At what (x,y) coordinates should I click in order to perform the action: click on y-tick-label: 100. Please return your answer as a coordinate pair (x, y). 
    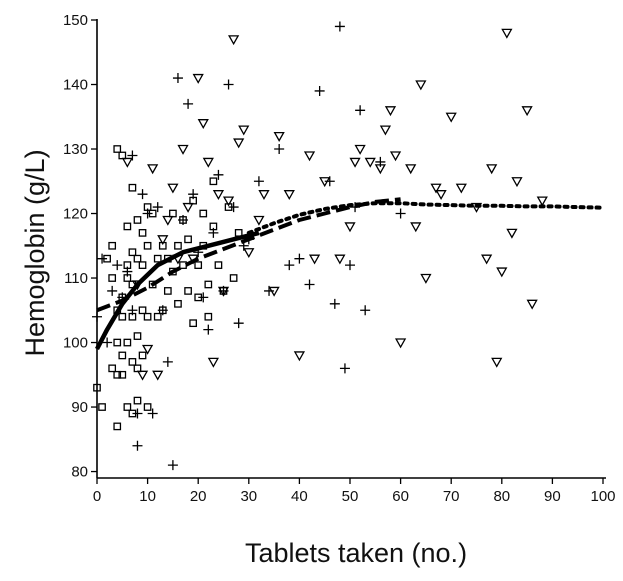
    Looking at the image, I should click on (75, 343).